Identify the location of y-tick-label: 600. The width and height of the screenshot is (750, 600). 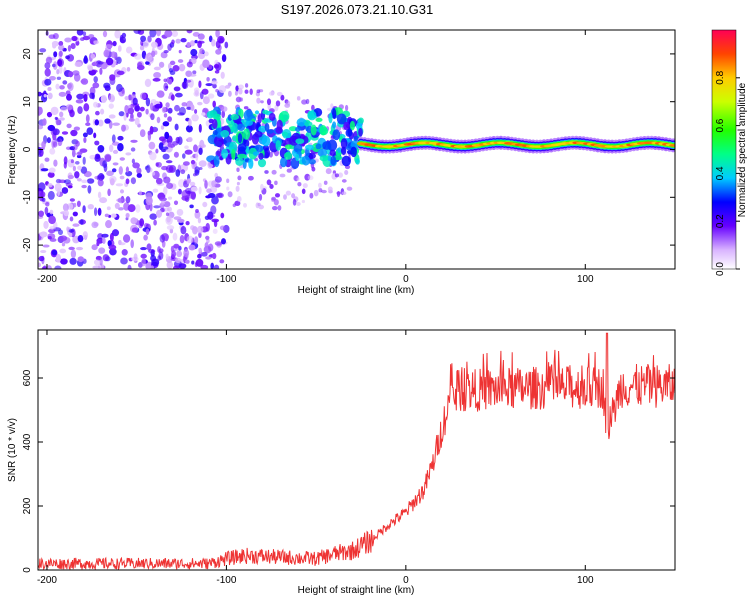
(27, 377).